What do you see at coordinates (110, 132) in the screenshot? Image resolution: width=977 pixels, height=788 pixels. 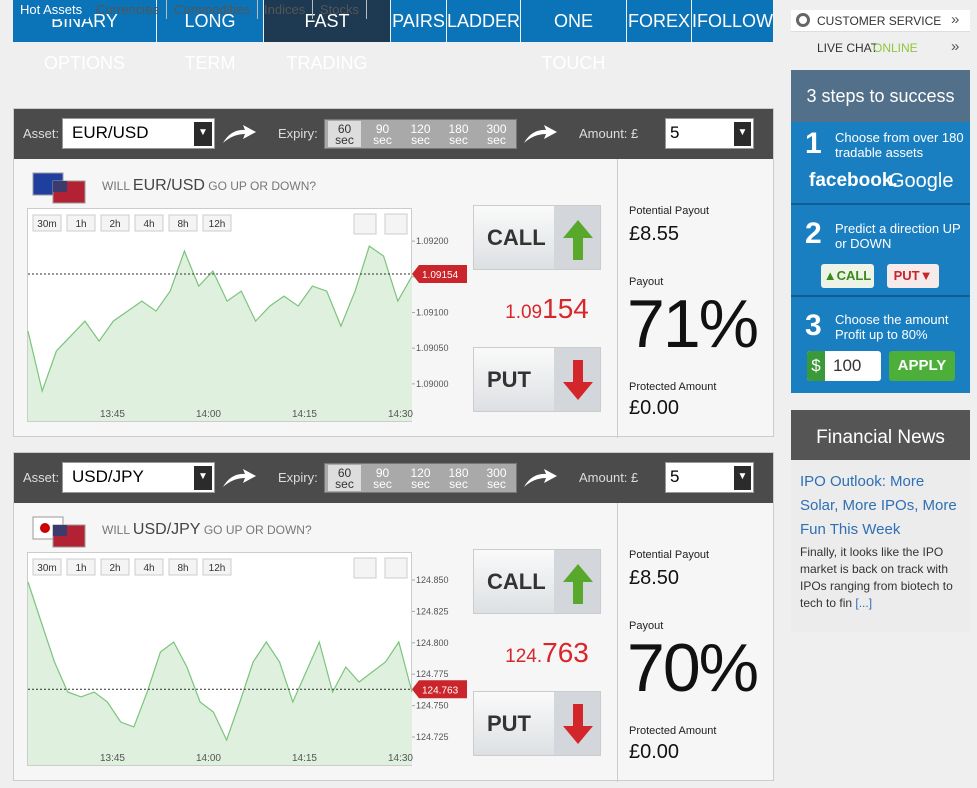 I see `asset-value: EUR/USD` at bounding box center [110, 132].